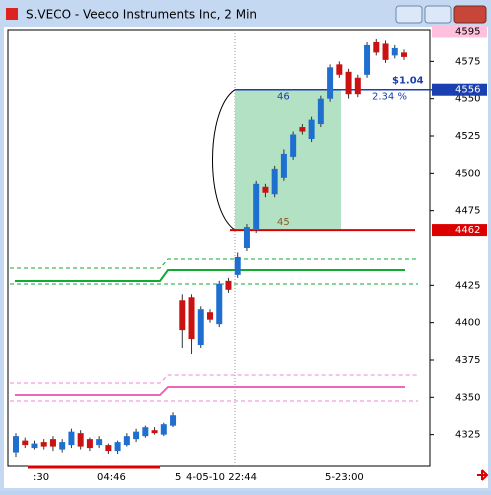 Image resolution: width=491 pixels, height=495 pixels. I want to click on pink-upper, so click(214, 379).